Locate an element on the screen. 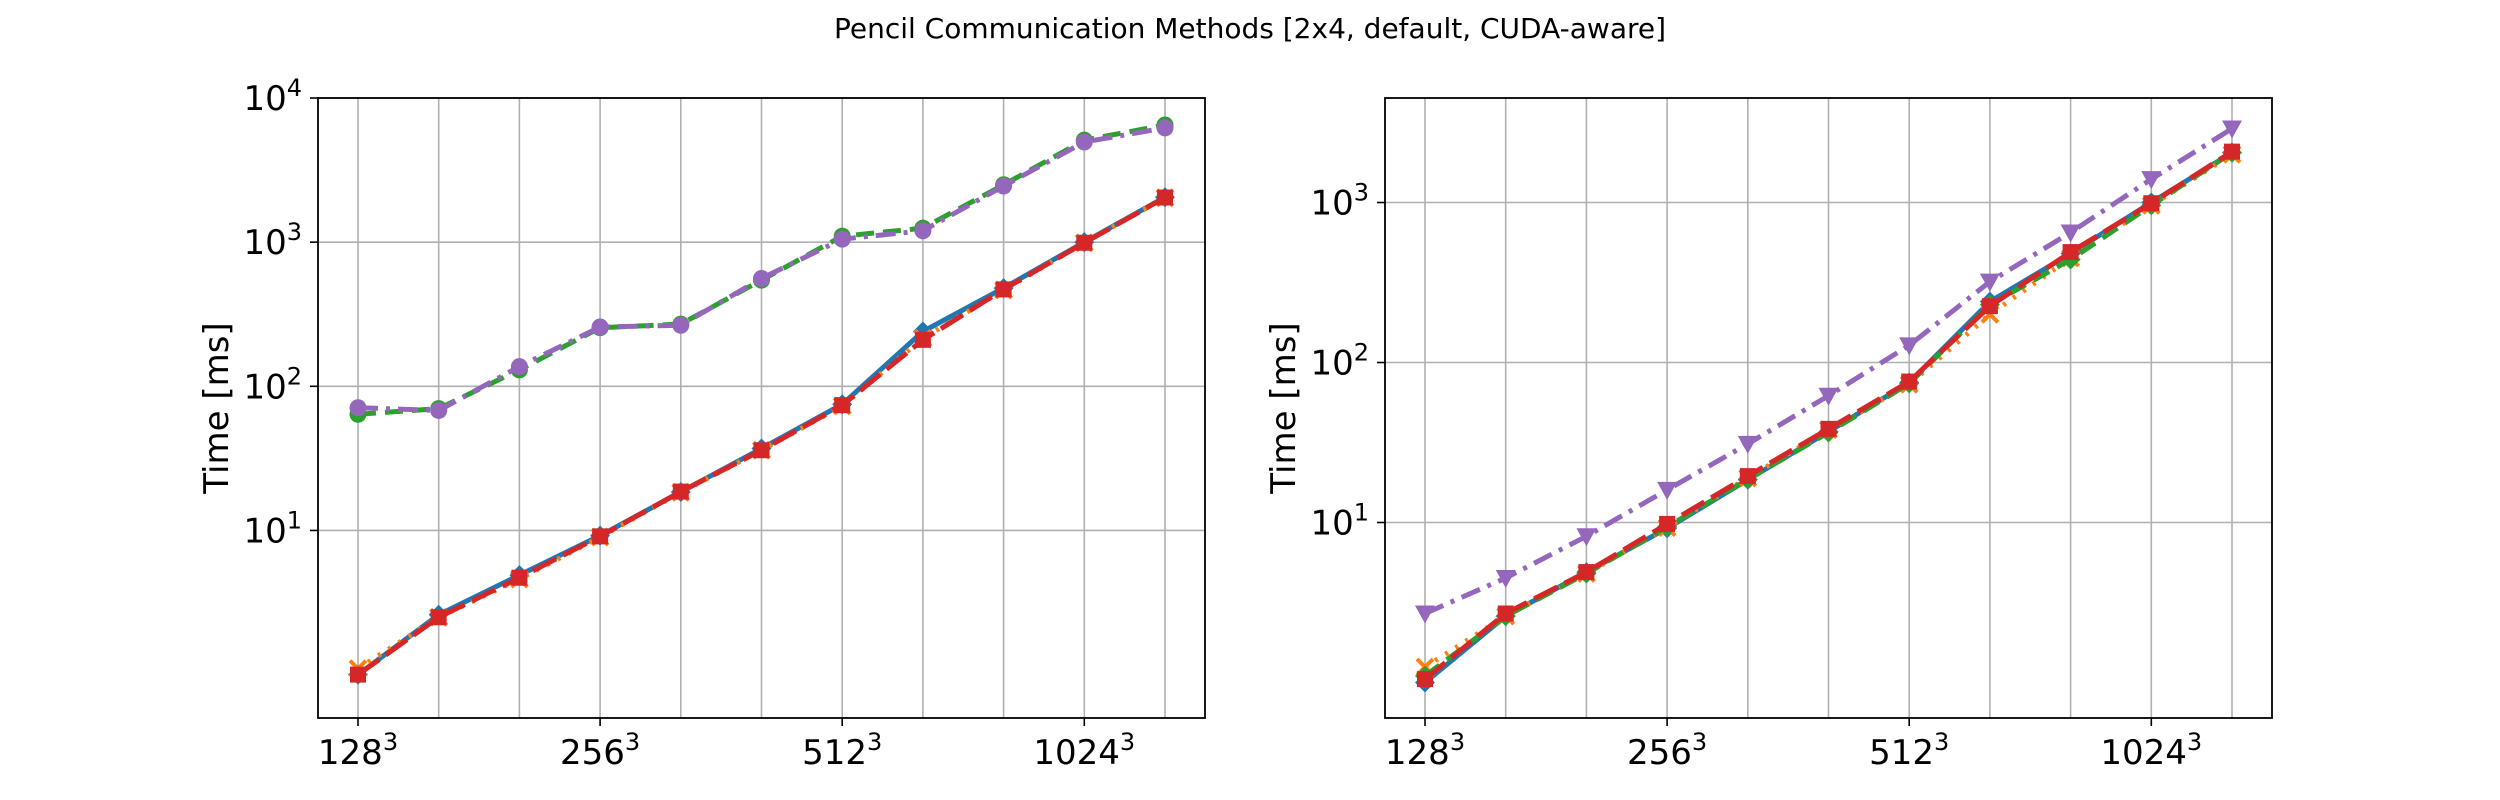 The width and height of the screenshot is (2500, 800). y-tick-label: 104 is located at coordinates (272, 96).